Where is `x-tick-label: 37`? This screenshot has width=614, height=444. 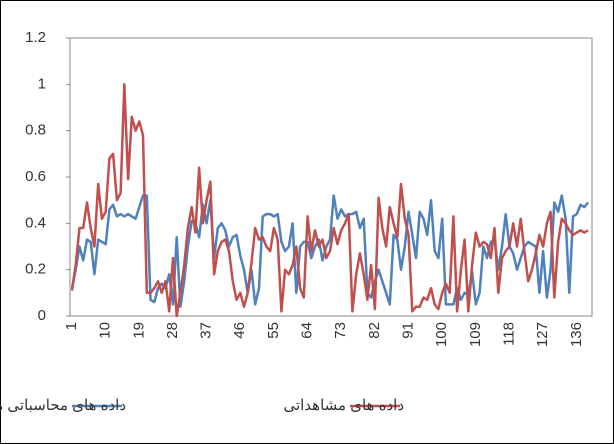 x-tick-label: 37 is located at coordinates (206, 330).